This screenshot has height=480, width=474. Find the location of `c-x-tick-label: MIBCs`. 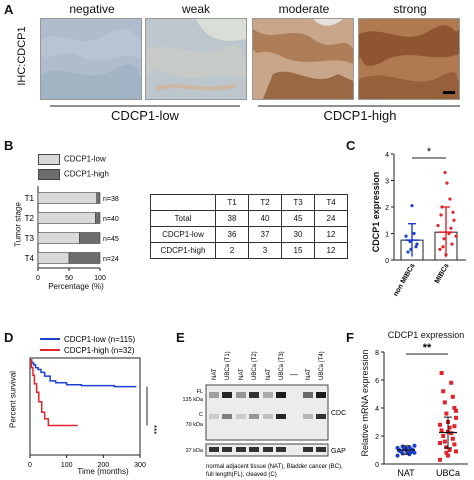

c-x-tick-label: MIBCs is located at coordinates (442, 273).